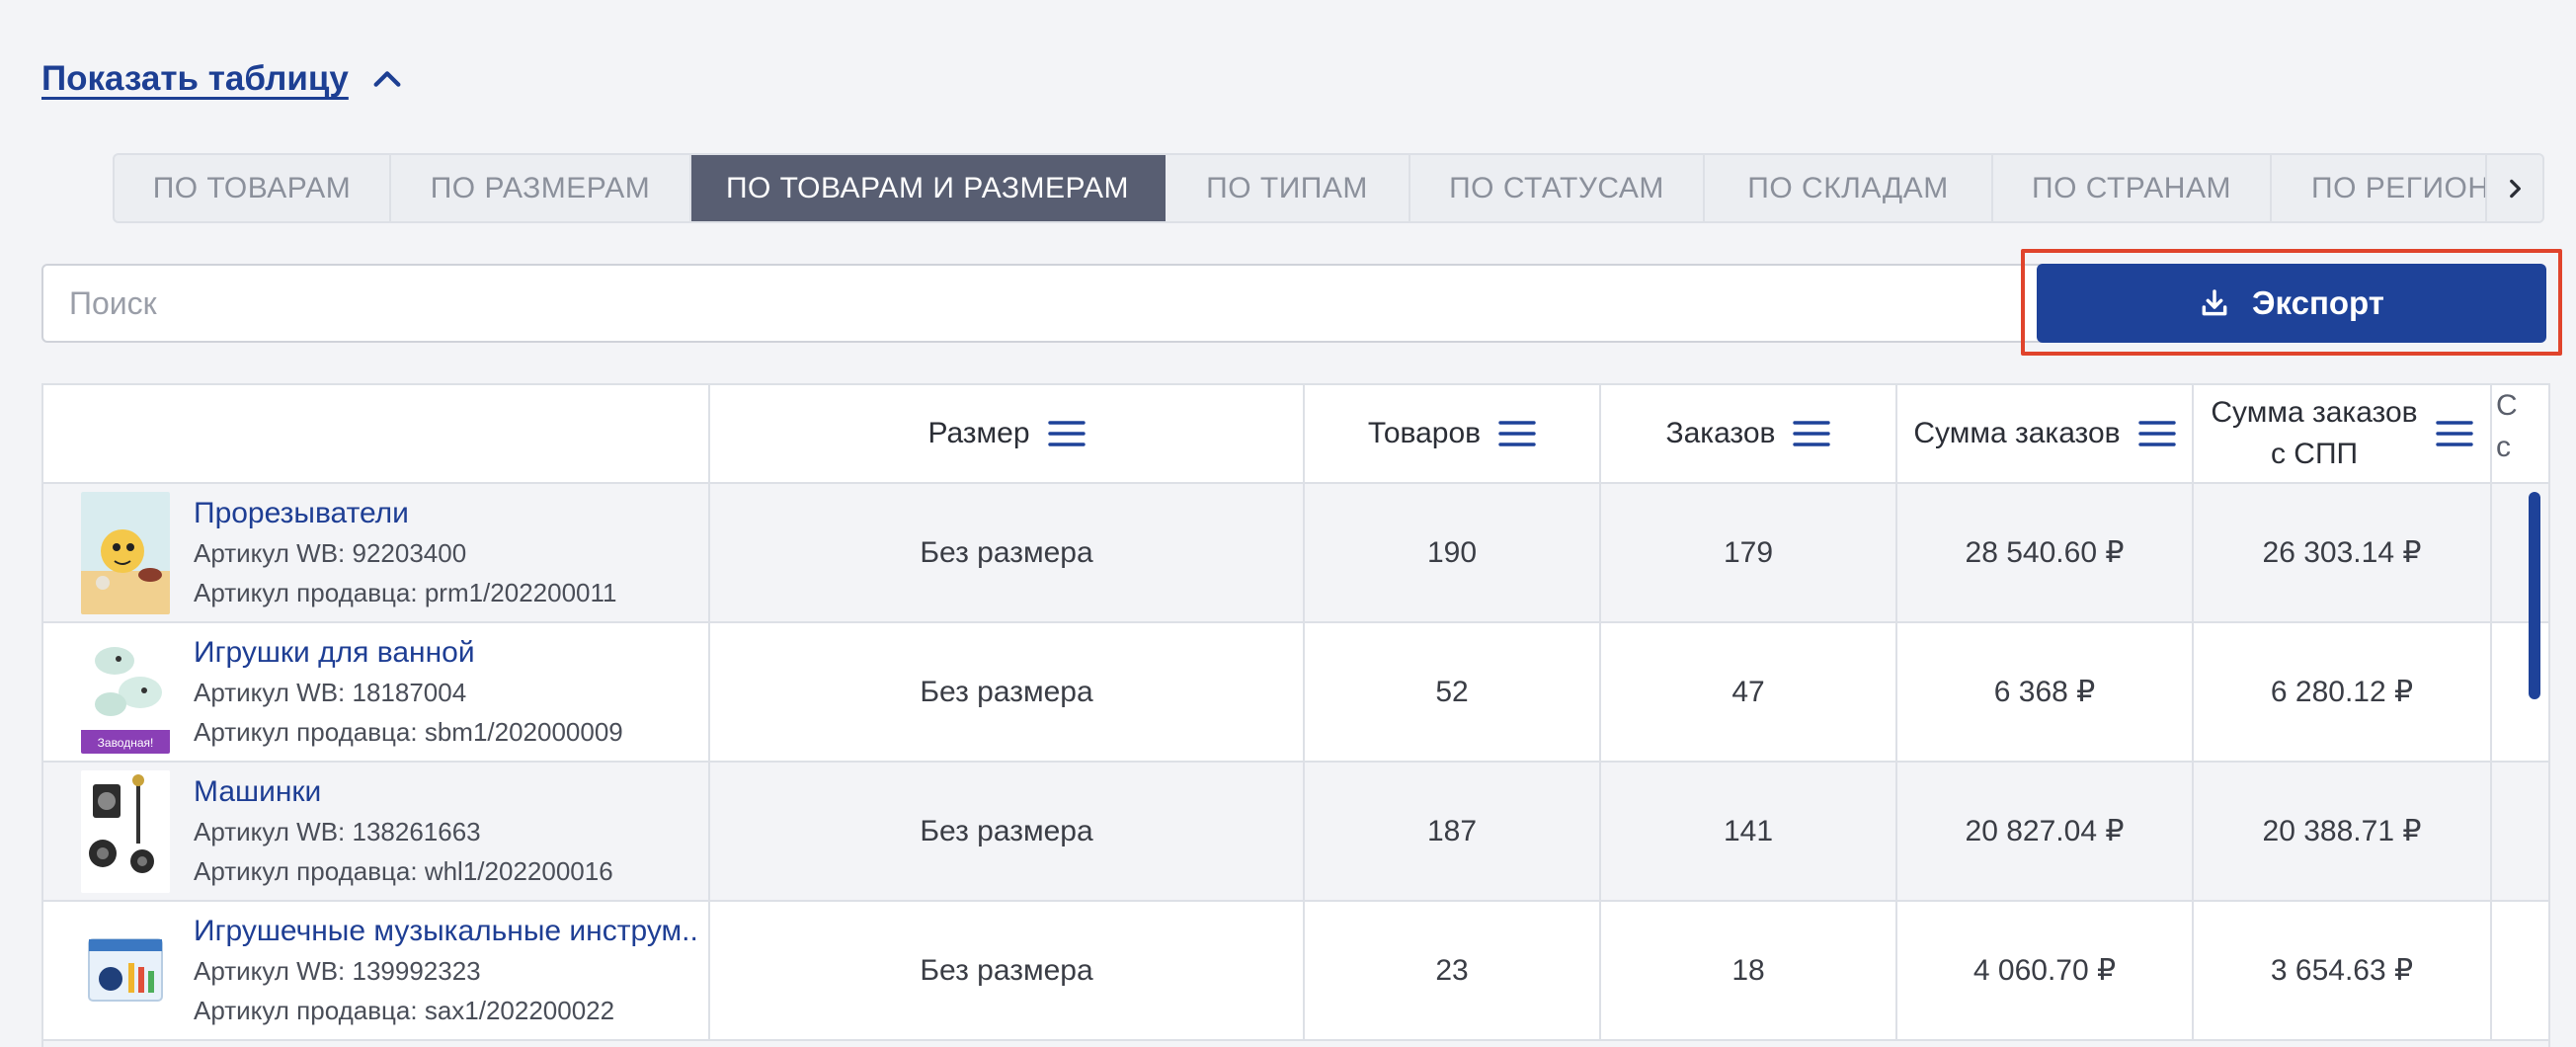 This screenshot has height=1047, width=2576. I want to click on product-seller-article: Артикул продавца: sbm1/202000009, so click(408, 731).